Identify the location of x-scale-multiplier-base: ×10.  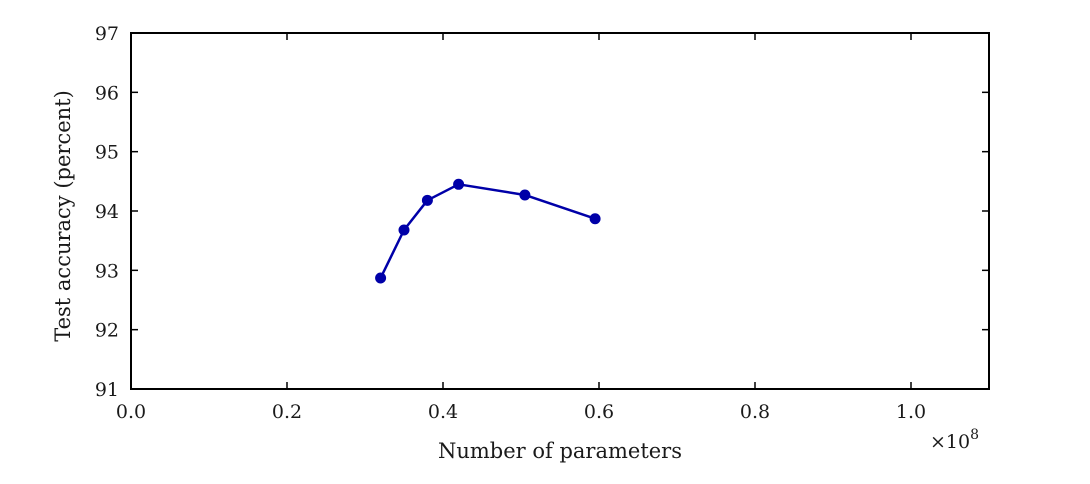
(950, 442).